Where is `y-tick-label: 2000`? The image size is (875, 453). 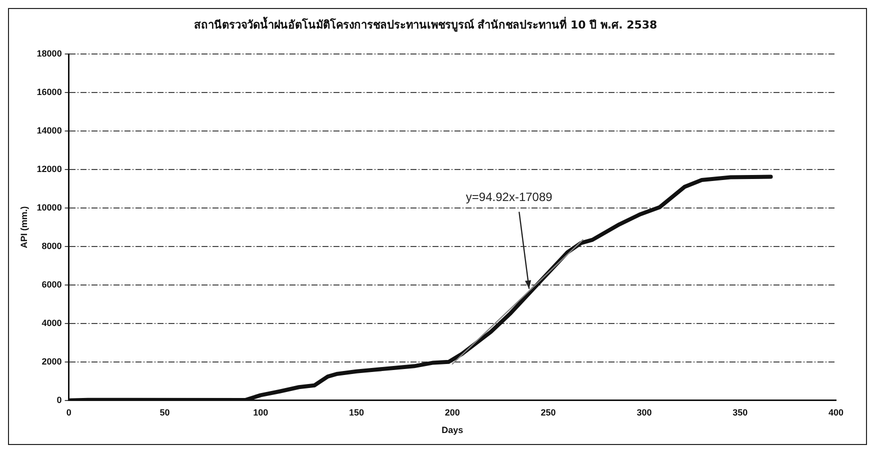 y-tick-label: 2000 is located at coordinates (52, 361).